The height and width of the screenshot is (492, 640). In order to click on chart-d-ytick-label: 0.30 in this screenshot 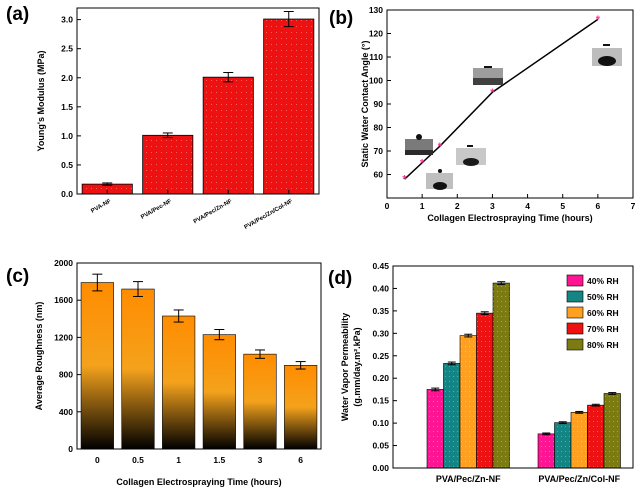, I will do `click(380, 333)`.